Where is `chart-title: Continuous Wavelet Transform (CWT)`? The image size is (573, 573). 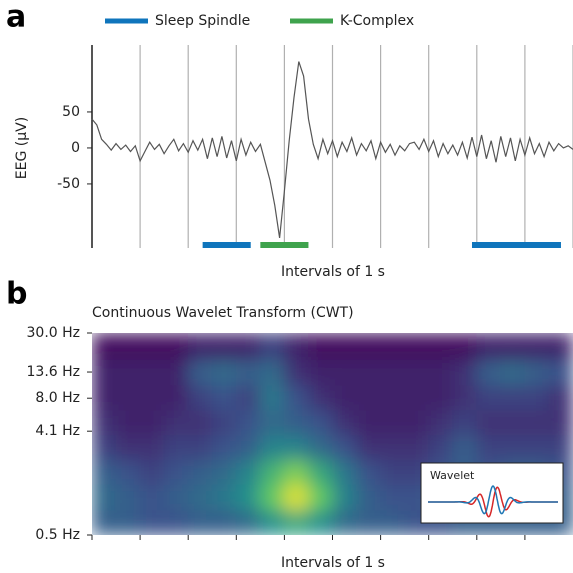
chart-title: Continuous Wavelet Transform (CWT) is located at coordinates (223, 313).